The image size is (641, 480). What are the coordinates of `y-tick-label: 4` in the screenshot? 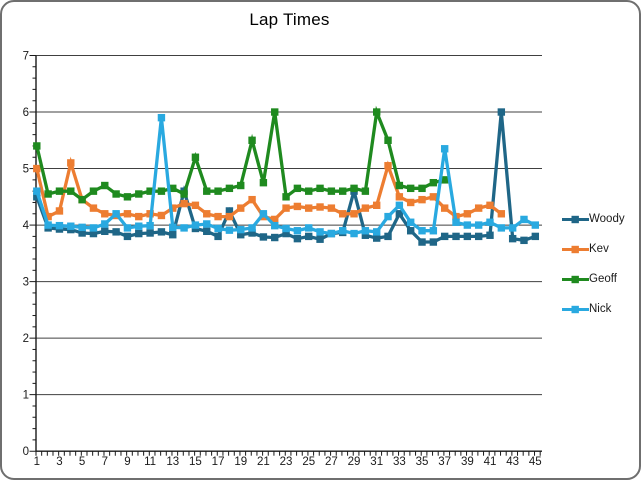 It's located at (26, 226).